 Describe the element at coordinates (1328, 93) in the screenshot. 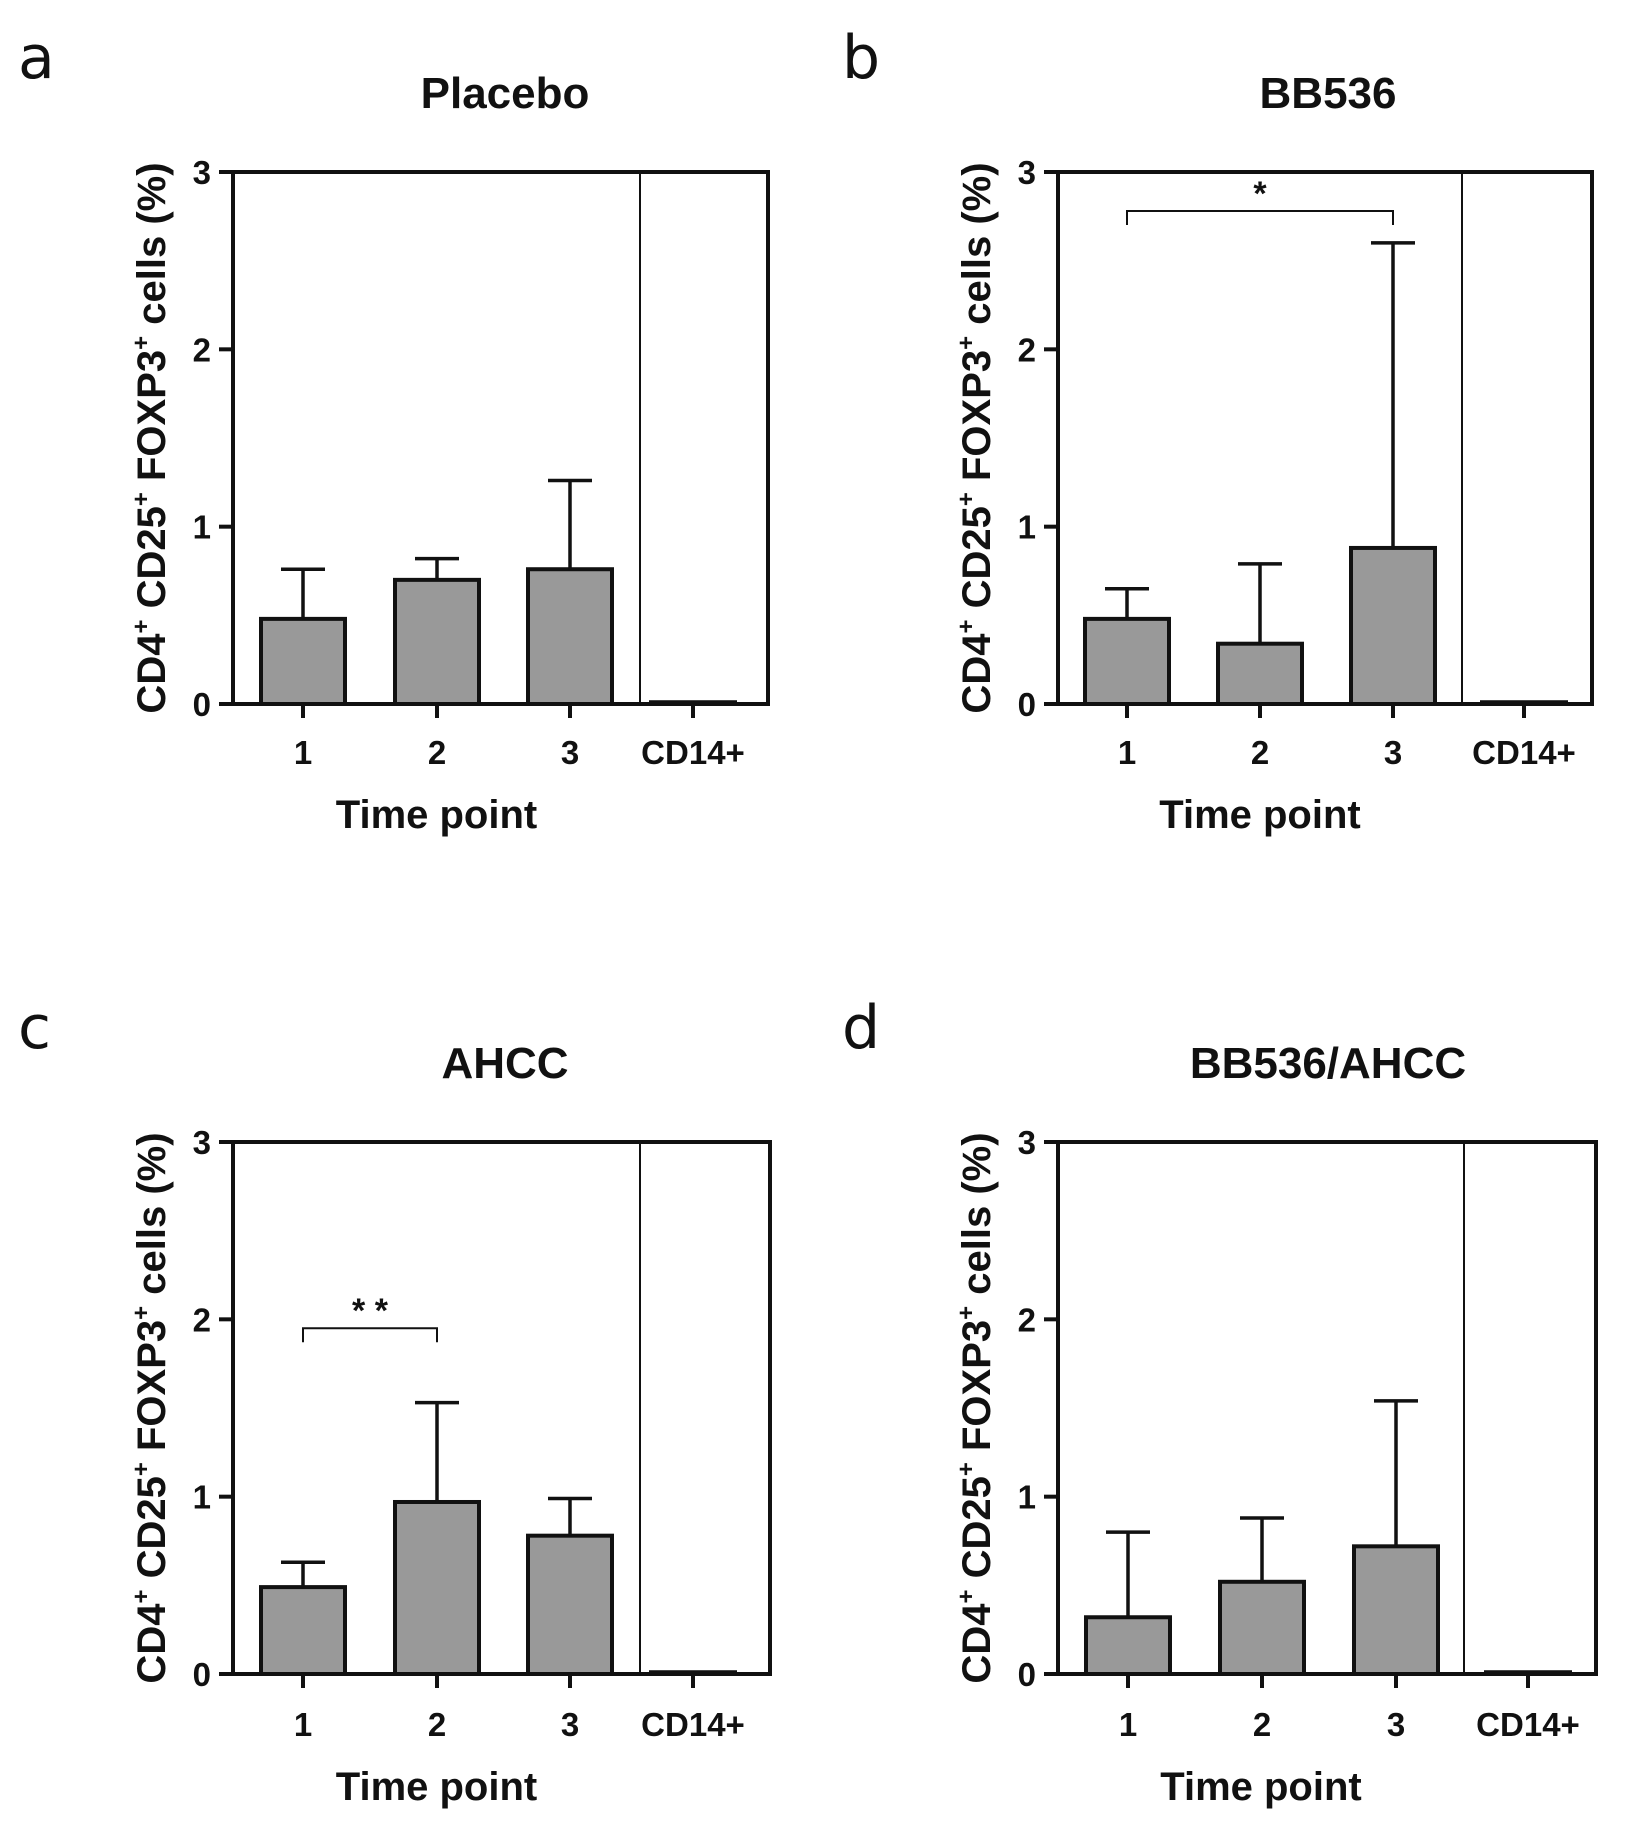

I see `chart-title: BB536` at that location.